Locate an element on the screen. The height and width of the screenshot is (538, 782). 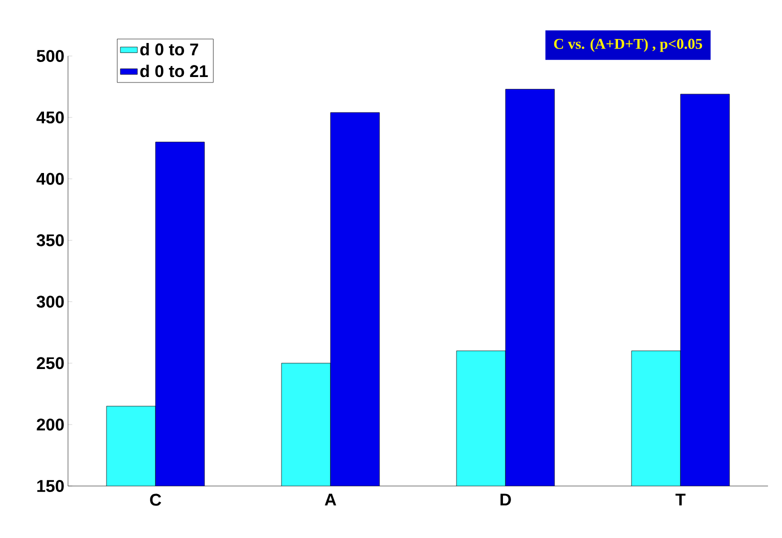
y-tick-label: 400 is located at coordinates (50, 178).